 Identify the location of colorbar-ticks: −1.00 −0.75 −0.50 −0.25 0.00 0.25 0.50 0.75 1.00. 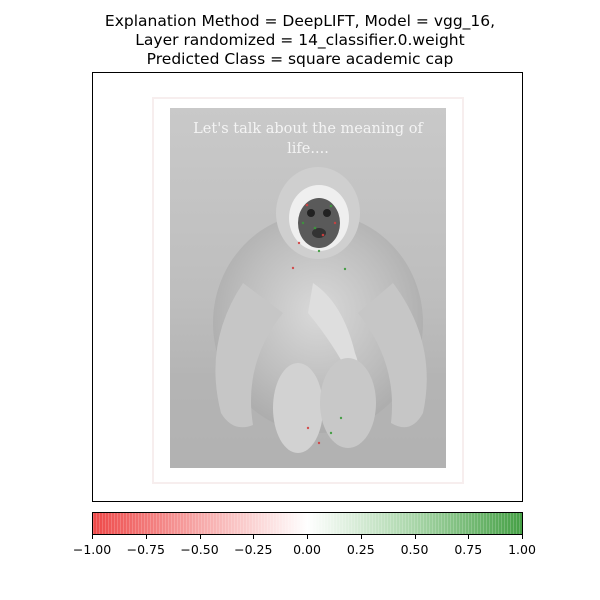
(304, 550).